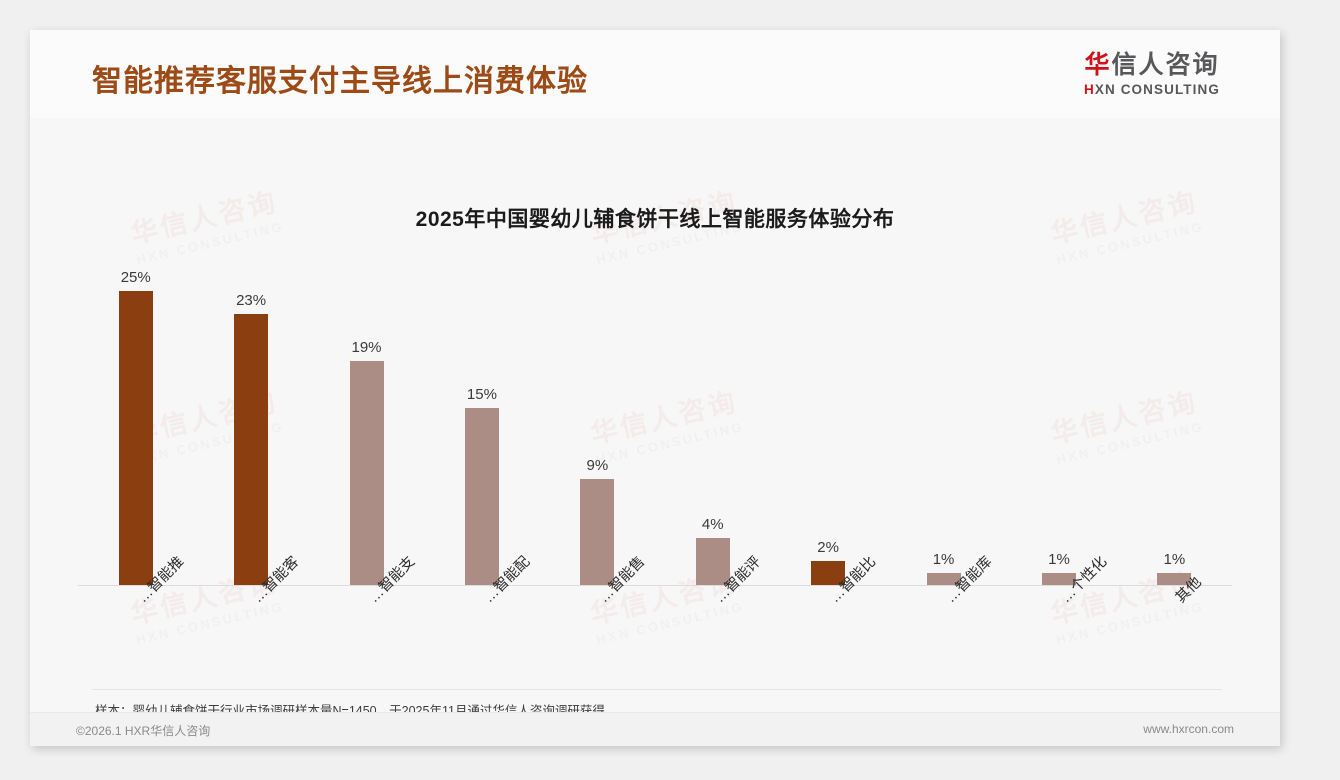 This screenshot has height=780, width=1340. Describe the element at coordinates (827, 426) in the screenshot. I see `bar-slot: 2%` at that location.